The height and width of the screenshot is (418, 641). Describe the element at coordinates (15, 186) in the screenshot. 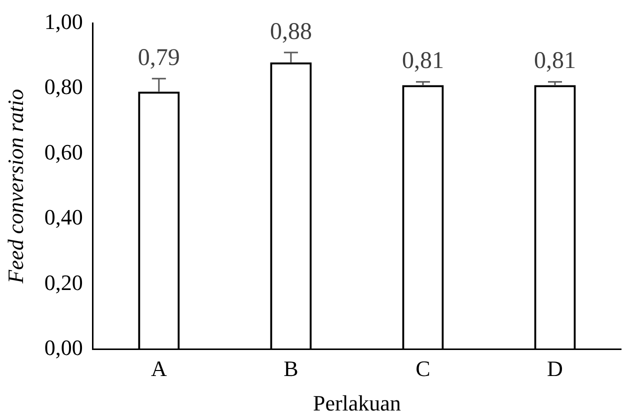

I see `y-axis-title: Feed conversion ratio` at that location.